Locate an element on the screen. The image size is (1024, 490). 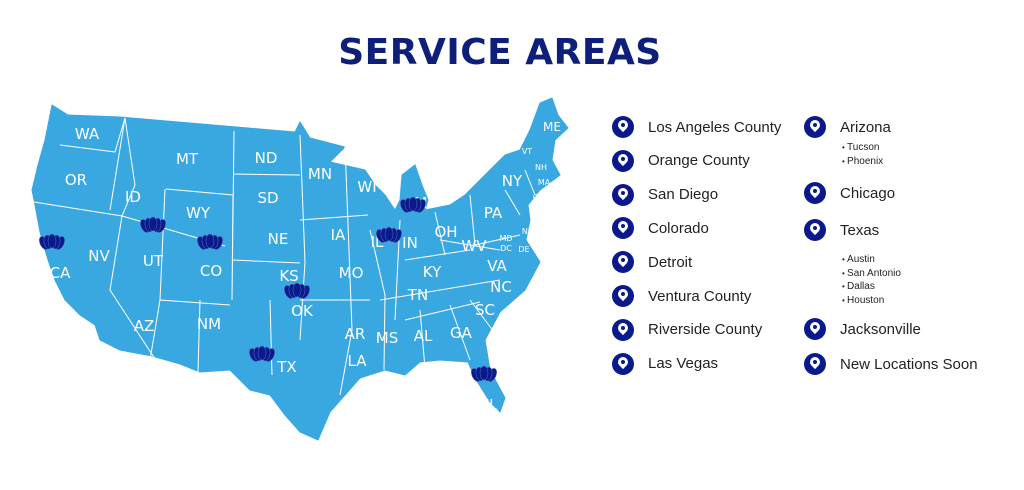
legend-label: Ventura County is located at coordinates (700, 296).